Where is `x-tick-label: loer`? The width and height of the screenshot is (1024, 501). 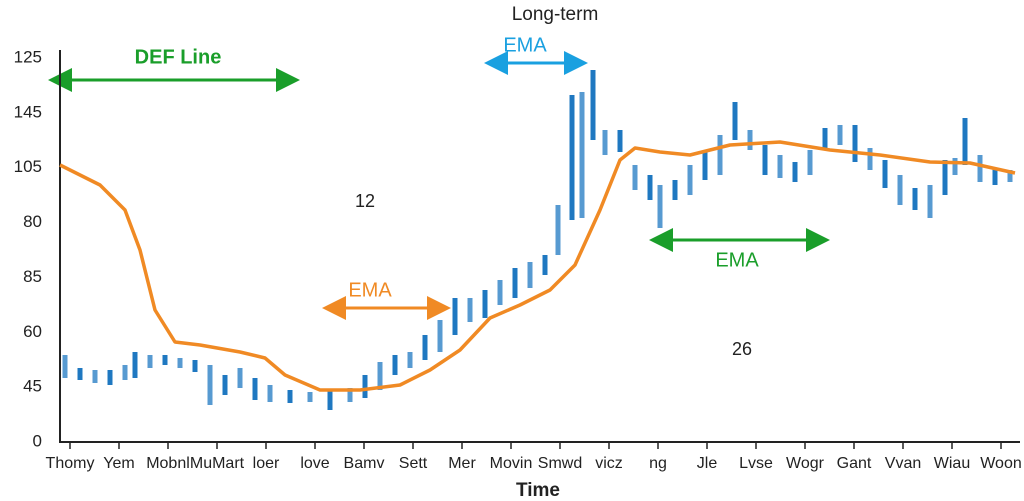 x-tick-label: loer is located at coordinates (266, 463).